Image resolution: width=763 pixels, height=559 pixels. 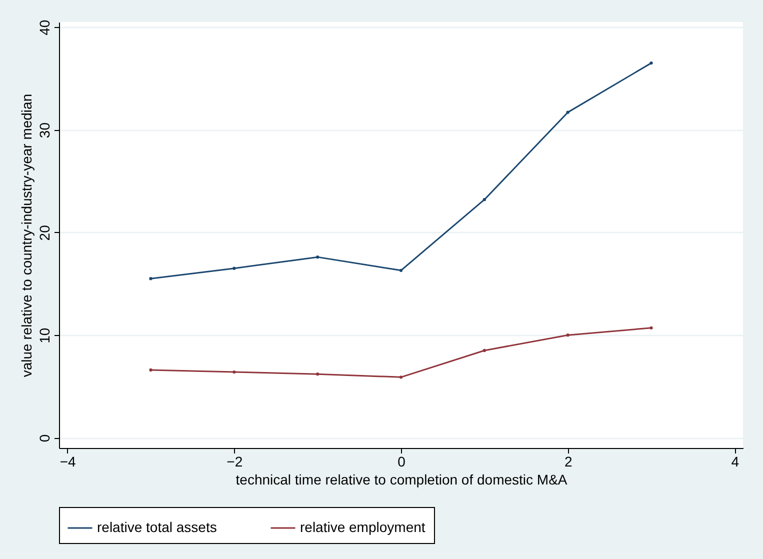 What do you see at coordinates (568, 462) in the screenshot?
I see `x-tick-label: 2` at bounding box center [568, 462].